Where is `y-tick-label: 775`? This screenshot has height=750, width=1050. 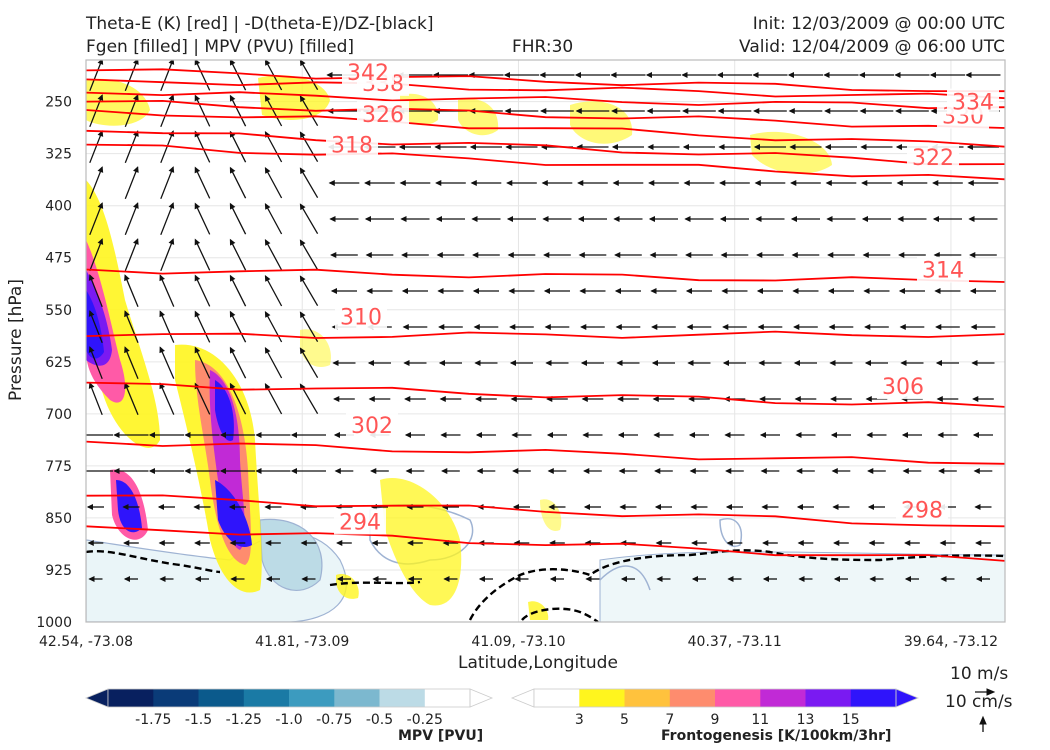
y-tick-label: 775 is located at coordinates (58, 467).